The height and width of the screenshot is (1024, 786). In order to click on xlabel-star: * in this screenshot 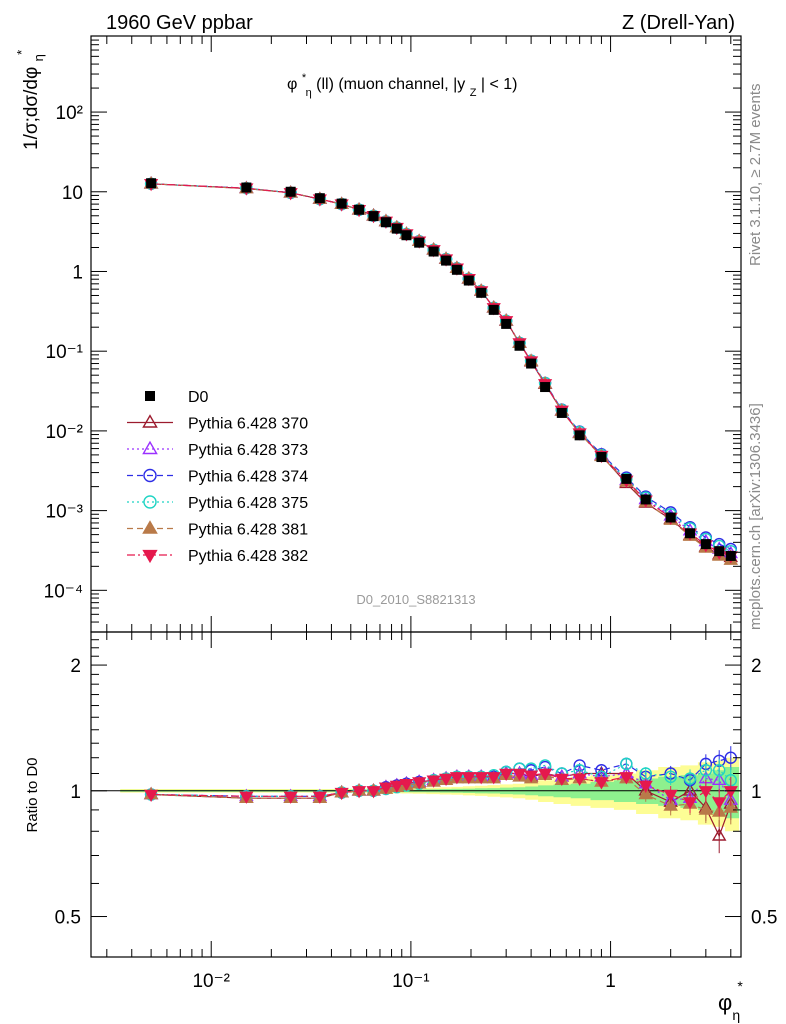, I will do `click(740, 986)`.